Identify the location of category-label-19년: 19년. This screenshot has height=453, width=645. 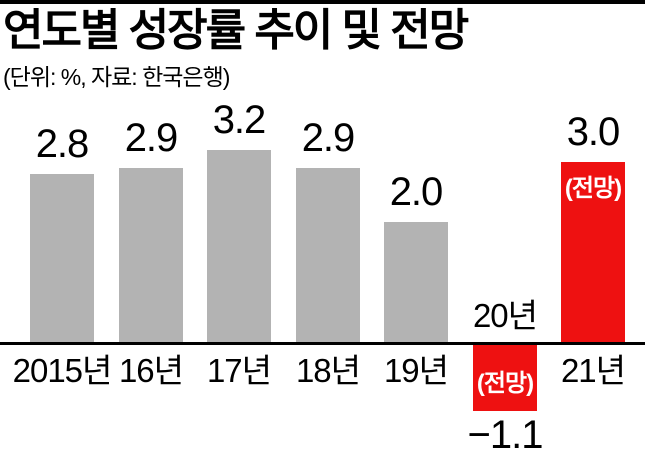
(416, 370).